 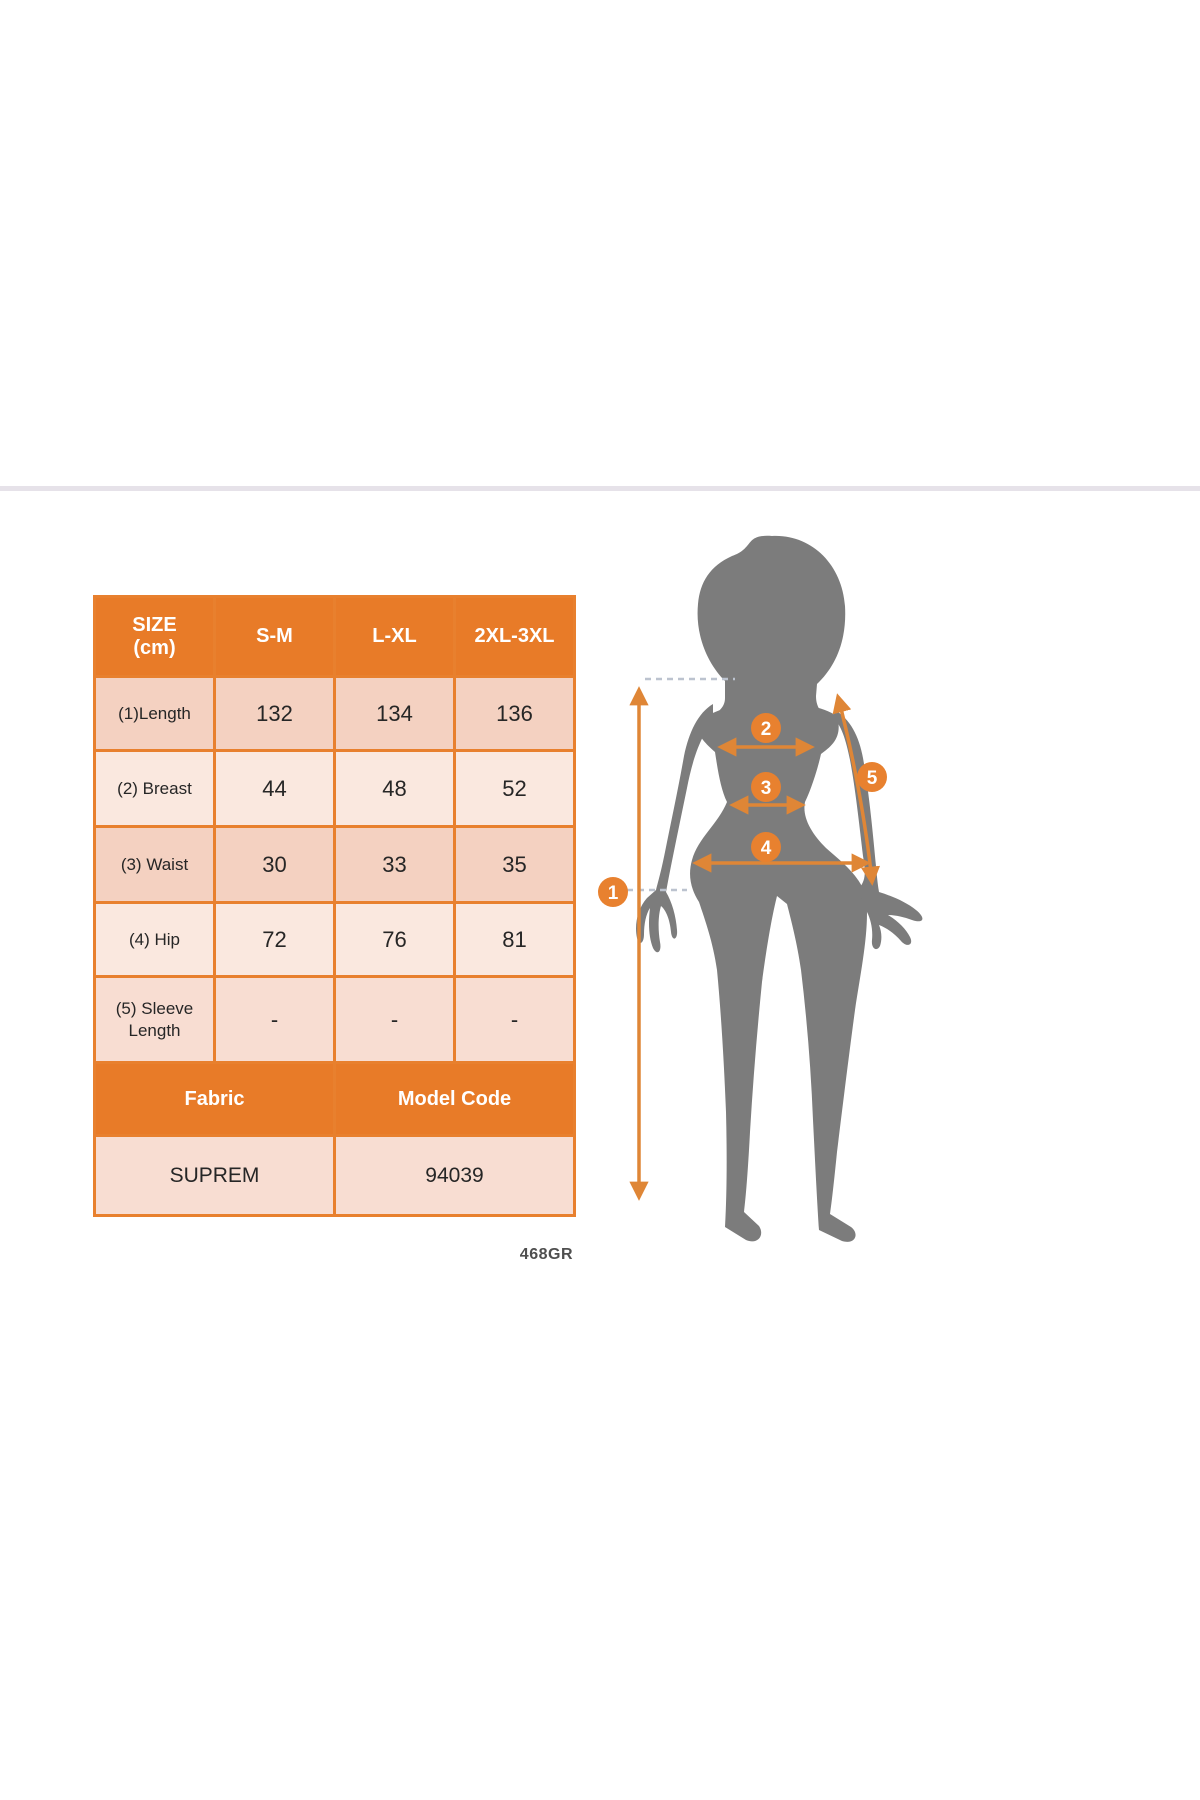 What do you see at coordinates (514, 713) in the screenshot?
I see `length-2xl3xl: 136` at bounding box center [514, 713].